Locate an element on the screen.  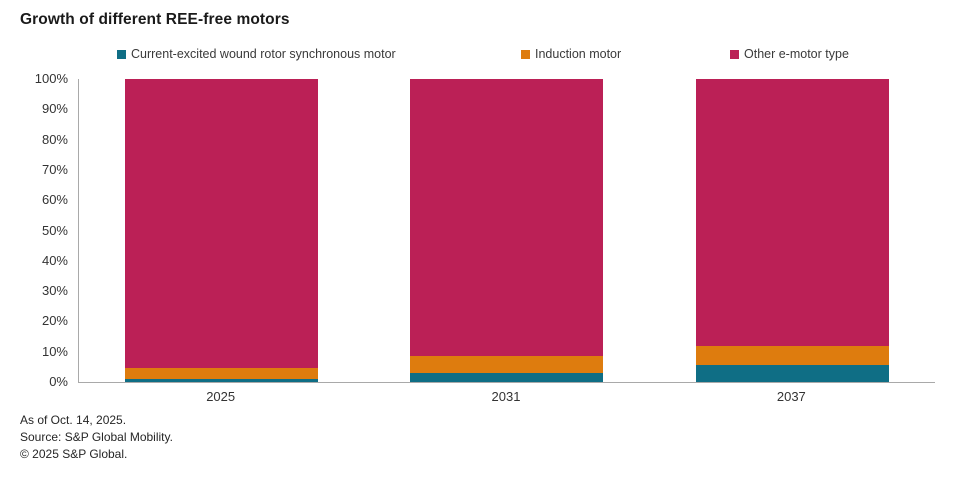
legend-label: Induction motor is located at coordinates (578, 54).